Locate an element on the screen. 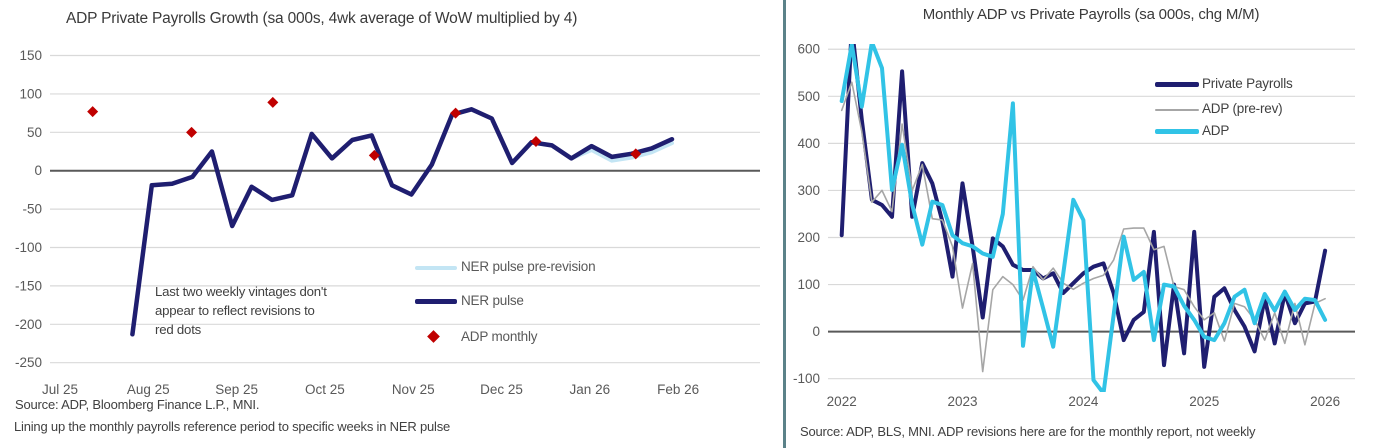  adp-swatch is located at coordinates (1177, 131).